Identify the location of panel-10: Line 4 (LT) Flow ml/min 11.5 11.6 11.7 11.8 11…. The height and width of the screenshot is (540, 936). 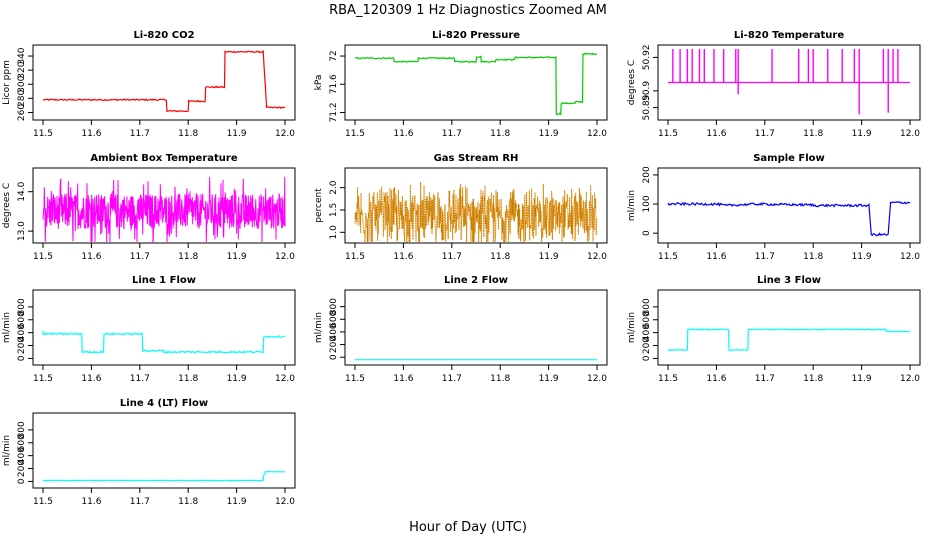
(149, 452).